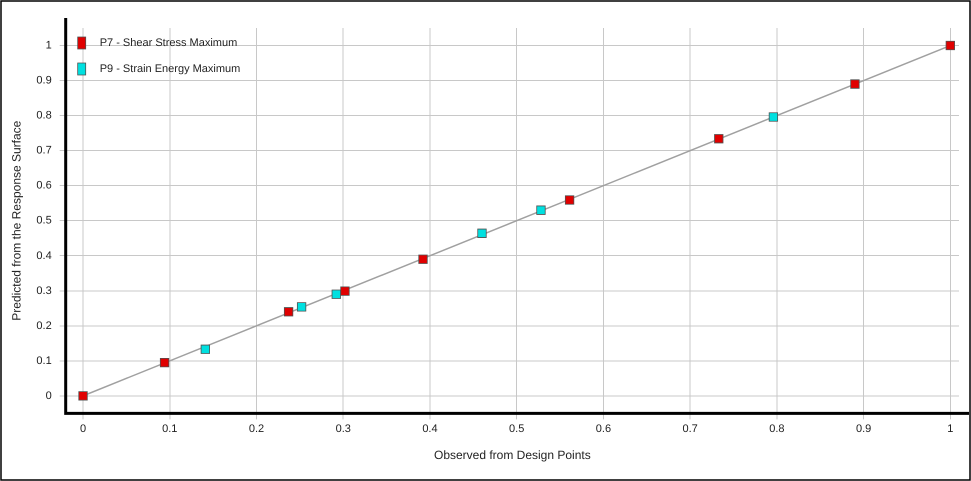 The width and height of the screenshot is (971, 481). What do you see at coordinates (343, 429) in the screenshot?
I see `x-tick-label: 0.3` at bounding box center [343, 429].